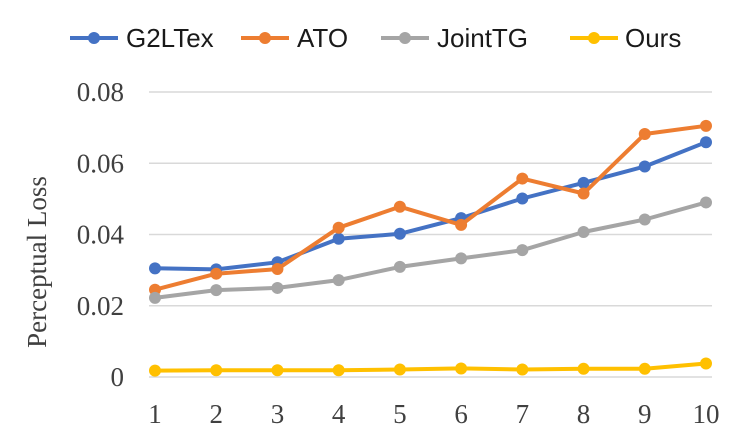  Describe the element at coordinates (645, 414) in the screenshot. I see `x-tick-label: 9` at that location.